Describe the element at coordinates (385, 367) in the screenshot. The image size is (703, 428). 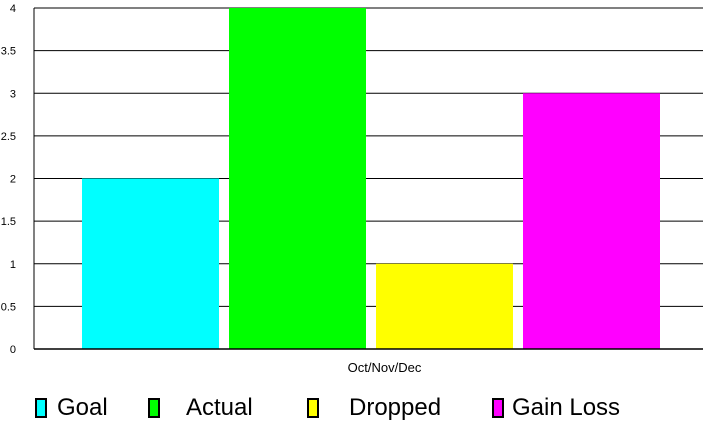
I see `category-label: Oct/Nov/Dec` at that location.